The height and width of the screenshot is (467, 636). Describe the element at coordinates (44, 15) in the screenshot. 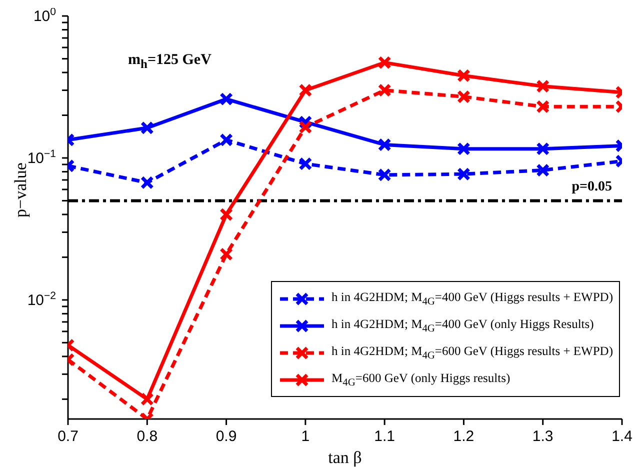

I see `y-tick-label: 10$^{0}$` at that location.